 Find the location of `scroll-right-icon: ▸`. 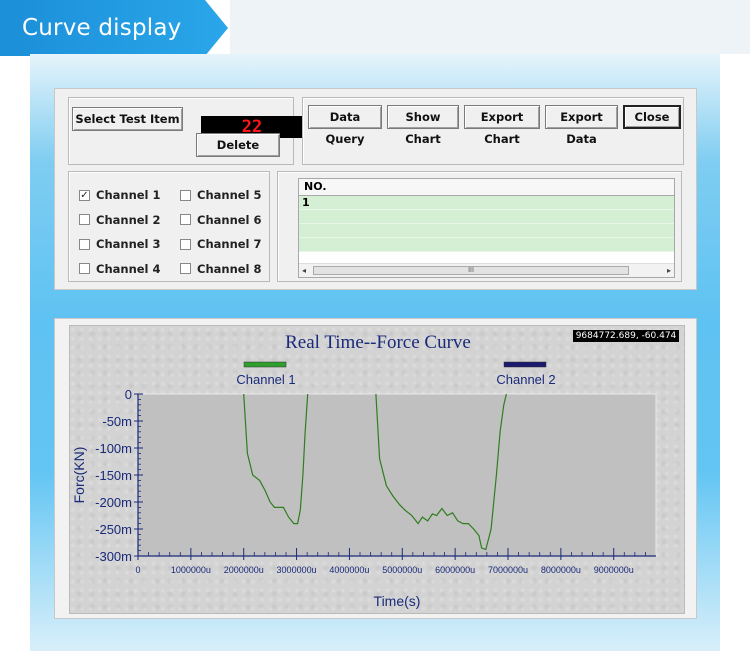

scroll-right-icon: ▸ is located at coordinates (668, 270).